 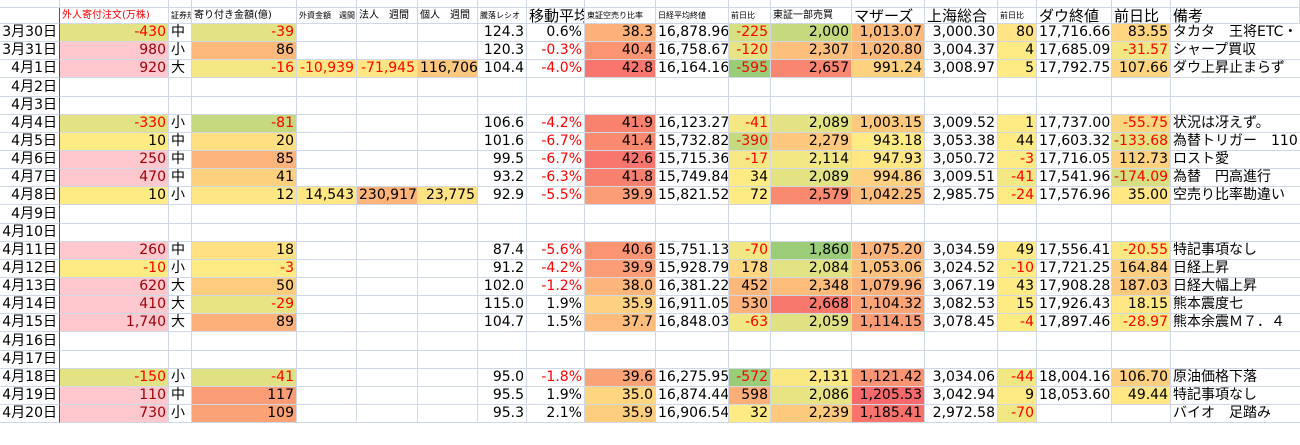 What do you see at coordinates (556, 16) in the screenshot?
I see `header-moving-average: 移動平均` at bounding box center [556, 16].